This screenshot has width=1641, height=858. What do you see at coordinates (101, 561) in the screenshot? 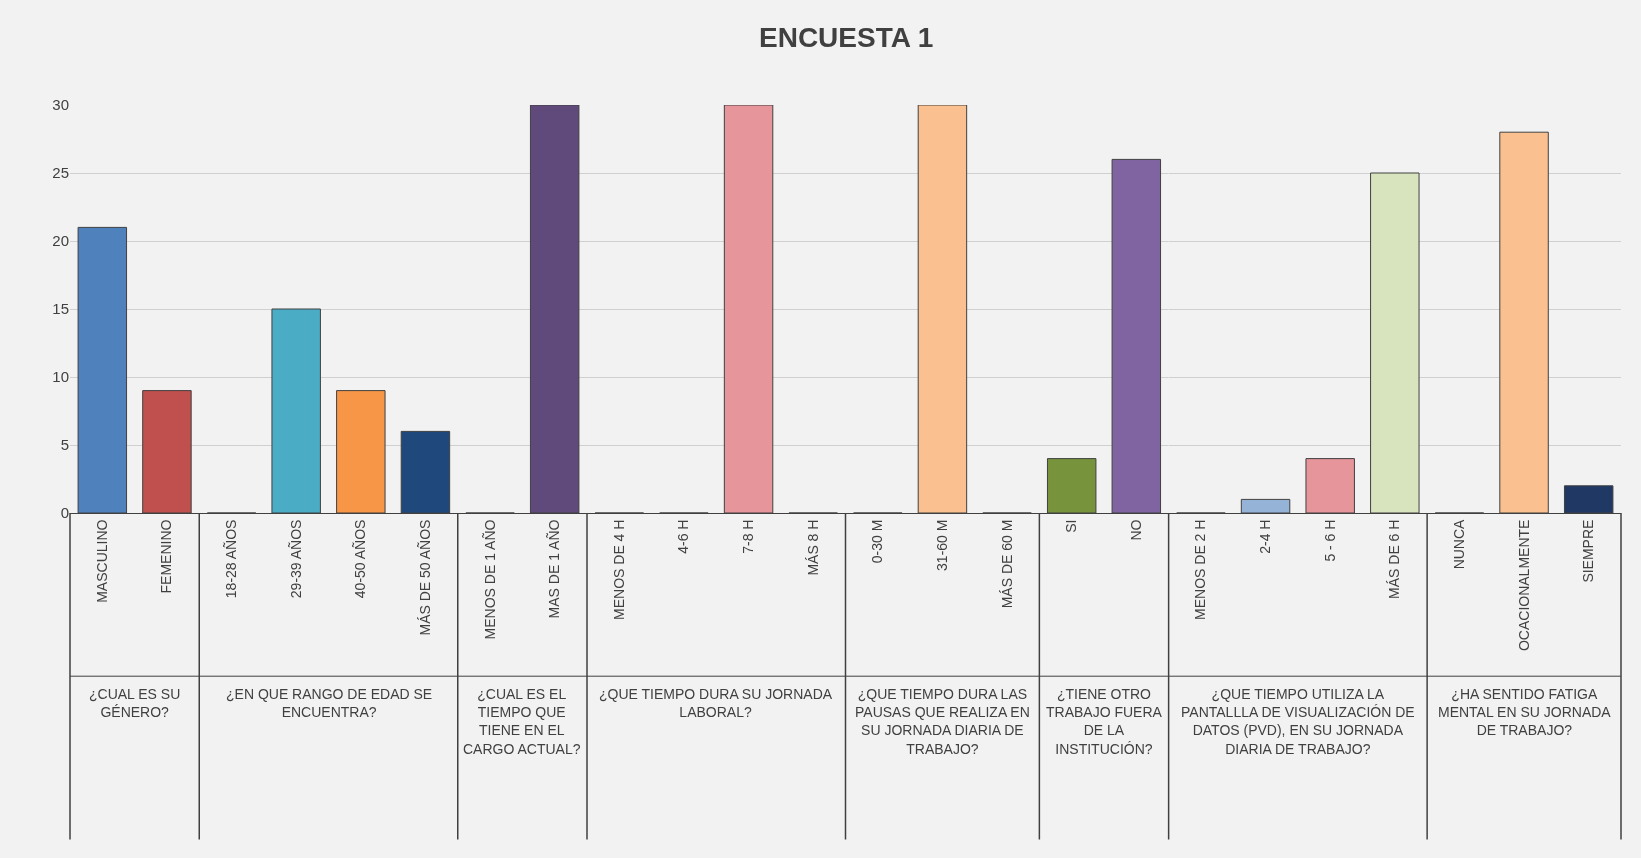
I see `x-tick-label: MASCULINO` at bounding box center [101, 561].